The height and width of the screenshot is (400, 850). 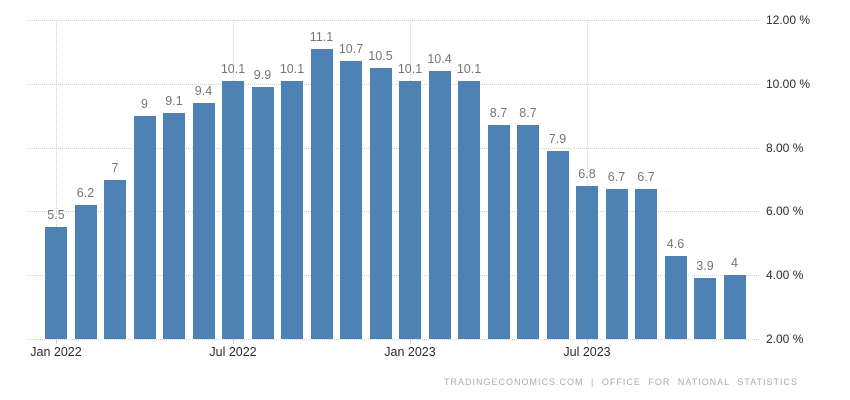 I want to click on bar-value-label: 10.5, so click(x=380, y=55).